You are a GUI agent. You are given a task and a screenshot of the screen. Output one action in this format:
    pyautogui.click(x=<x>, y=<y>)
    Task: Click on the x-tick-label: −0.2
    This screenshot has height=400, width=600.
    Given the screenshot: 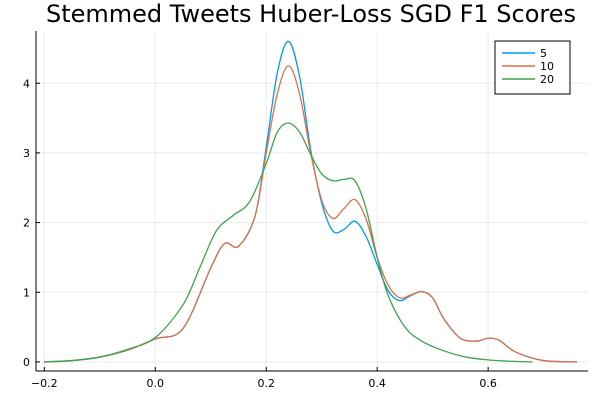 What is the action you would take?
    pyautogui.click(x=44, y=383)
    